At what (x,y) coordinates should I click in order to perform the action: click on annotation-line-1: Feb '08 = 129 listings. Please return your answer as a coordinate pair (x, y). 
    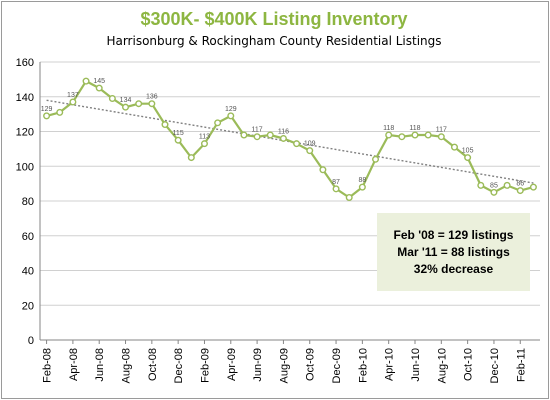
    Looking at the image, I should click on (453, 235).